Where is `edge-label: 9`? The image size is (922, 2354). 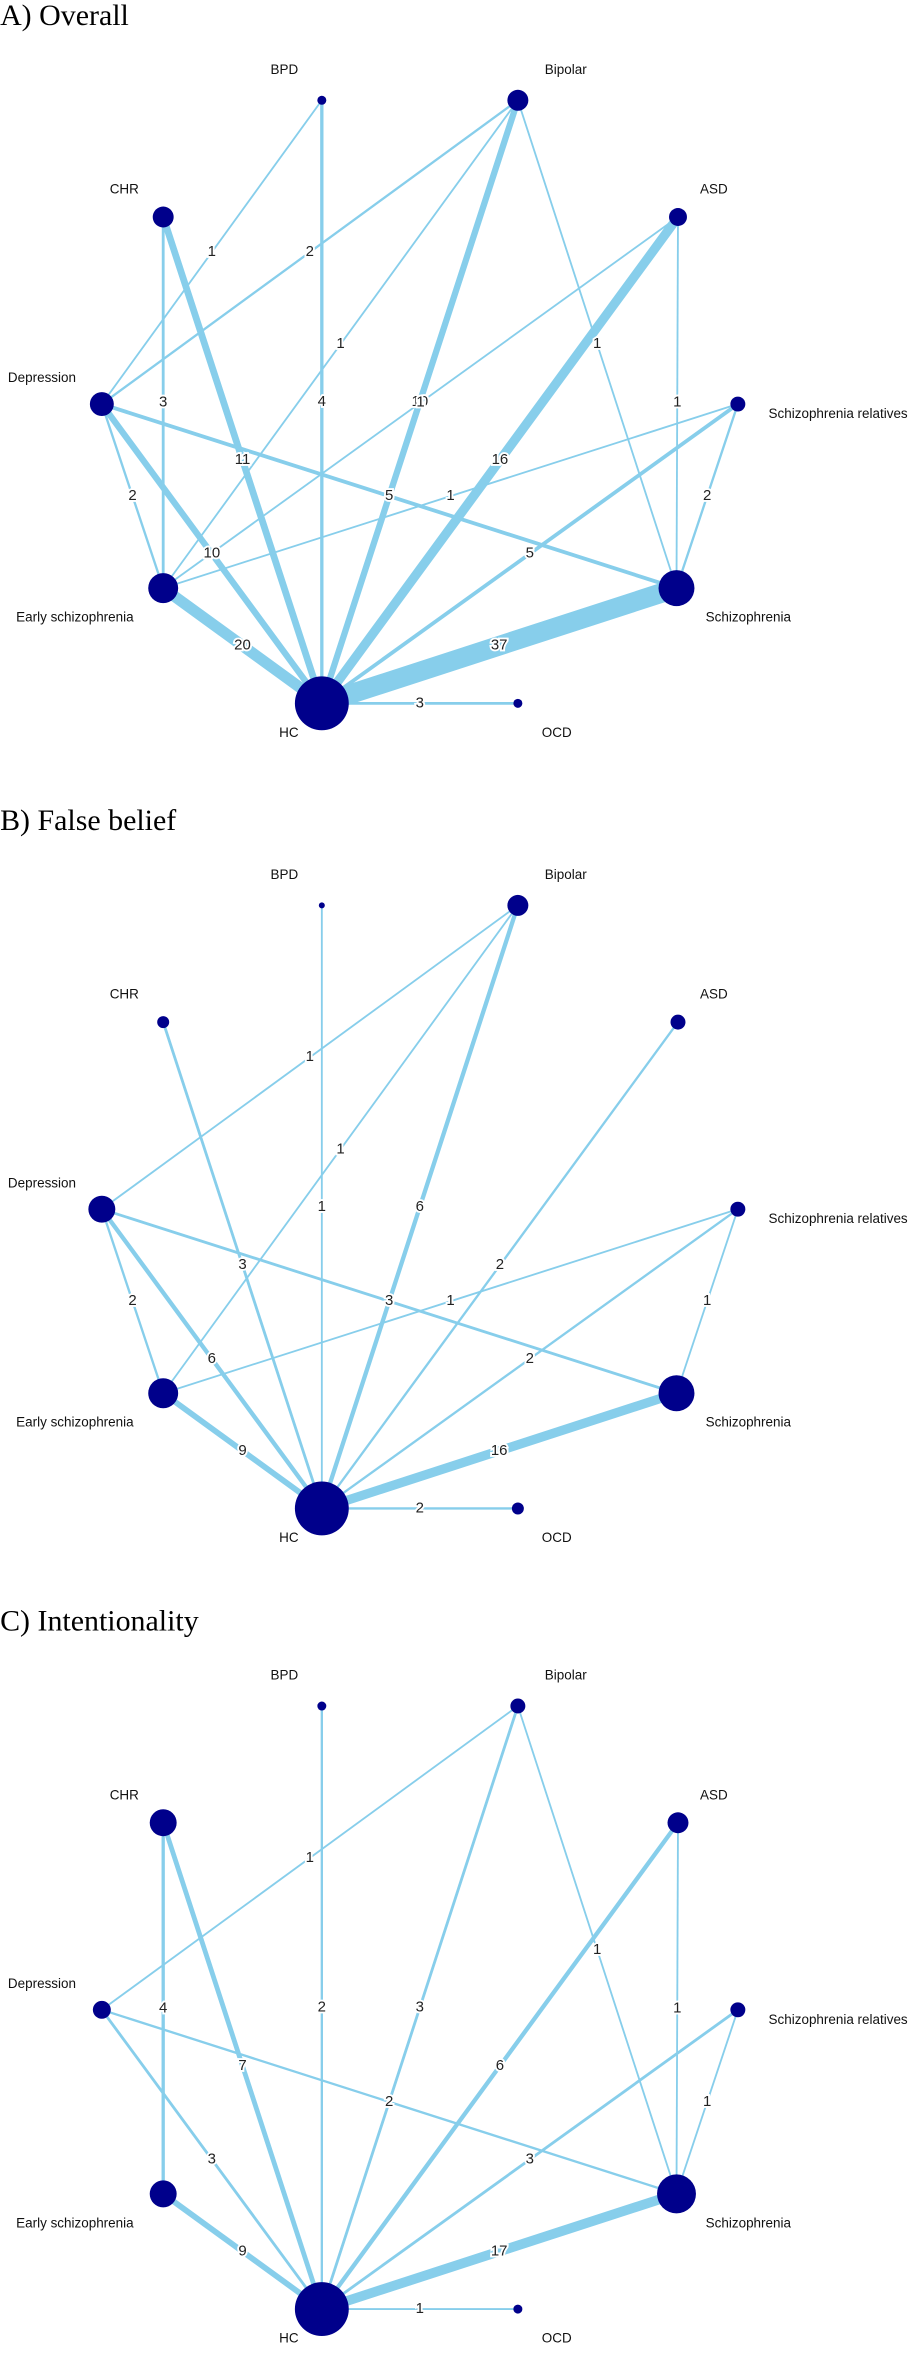
edge-label: 9 is located at coordinates (242, 1450).